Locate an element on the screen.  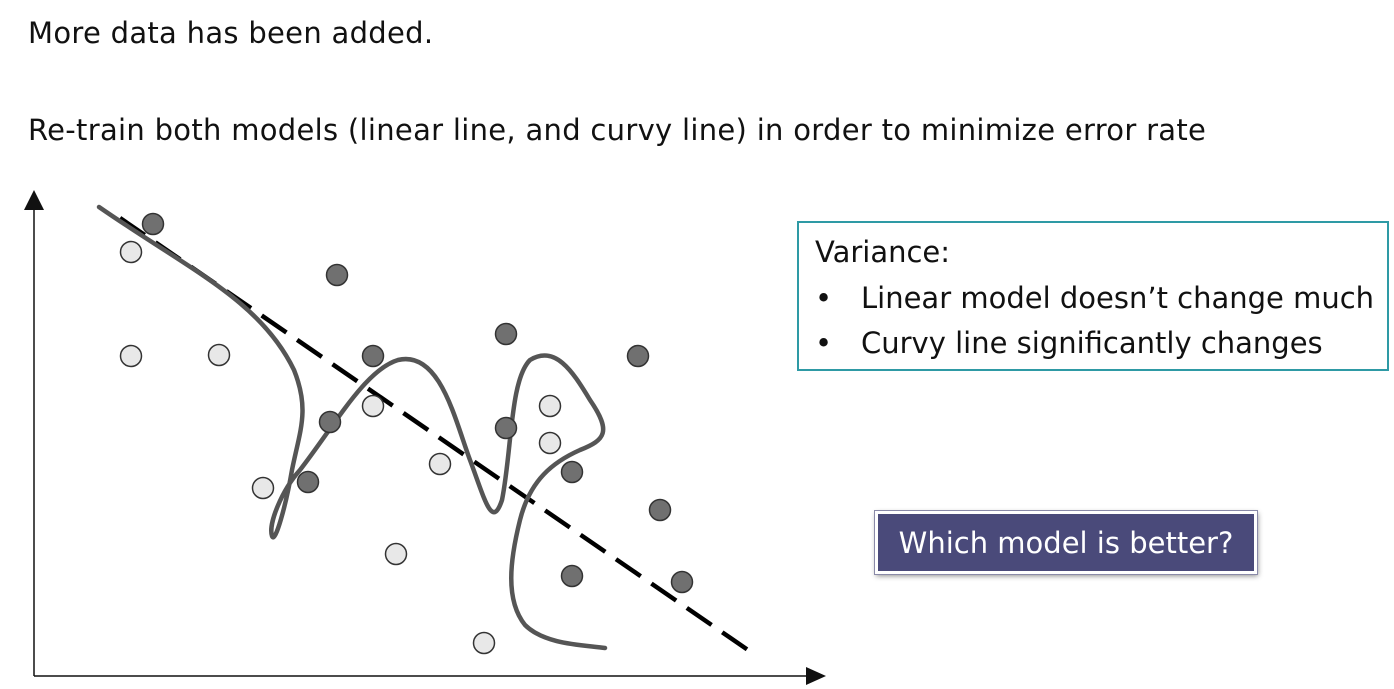
y-axis-arrowhead is located at coordinates (34, 200).